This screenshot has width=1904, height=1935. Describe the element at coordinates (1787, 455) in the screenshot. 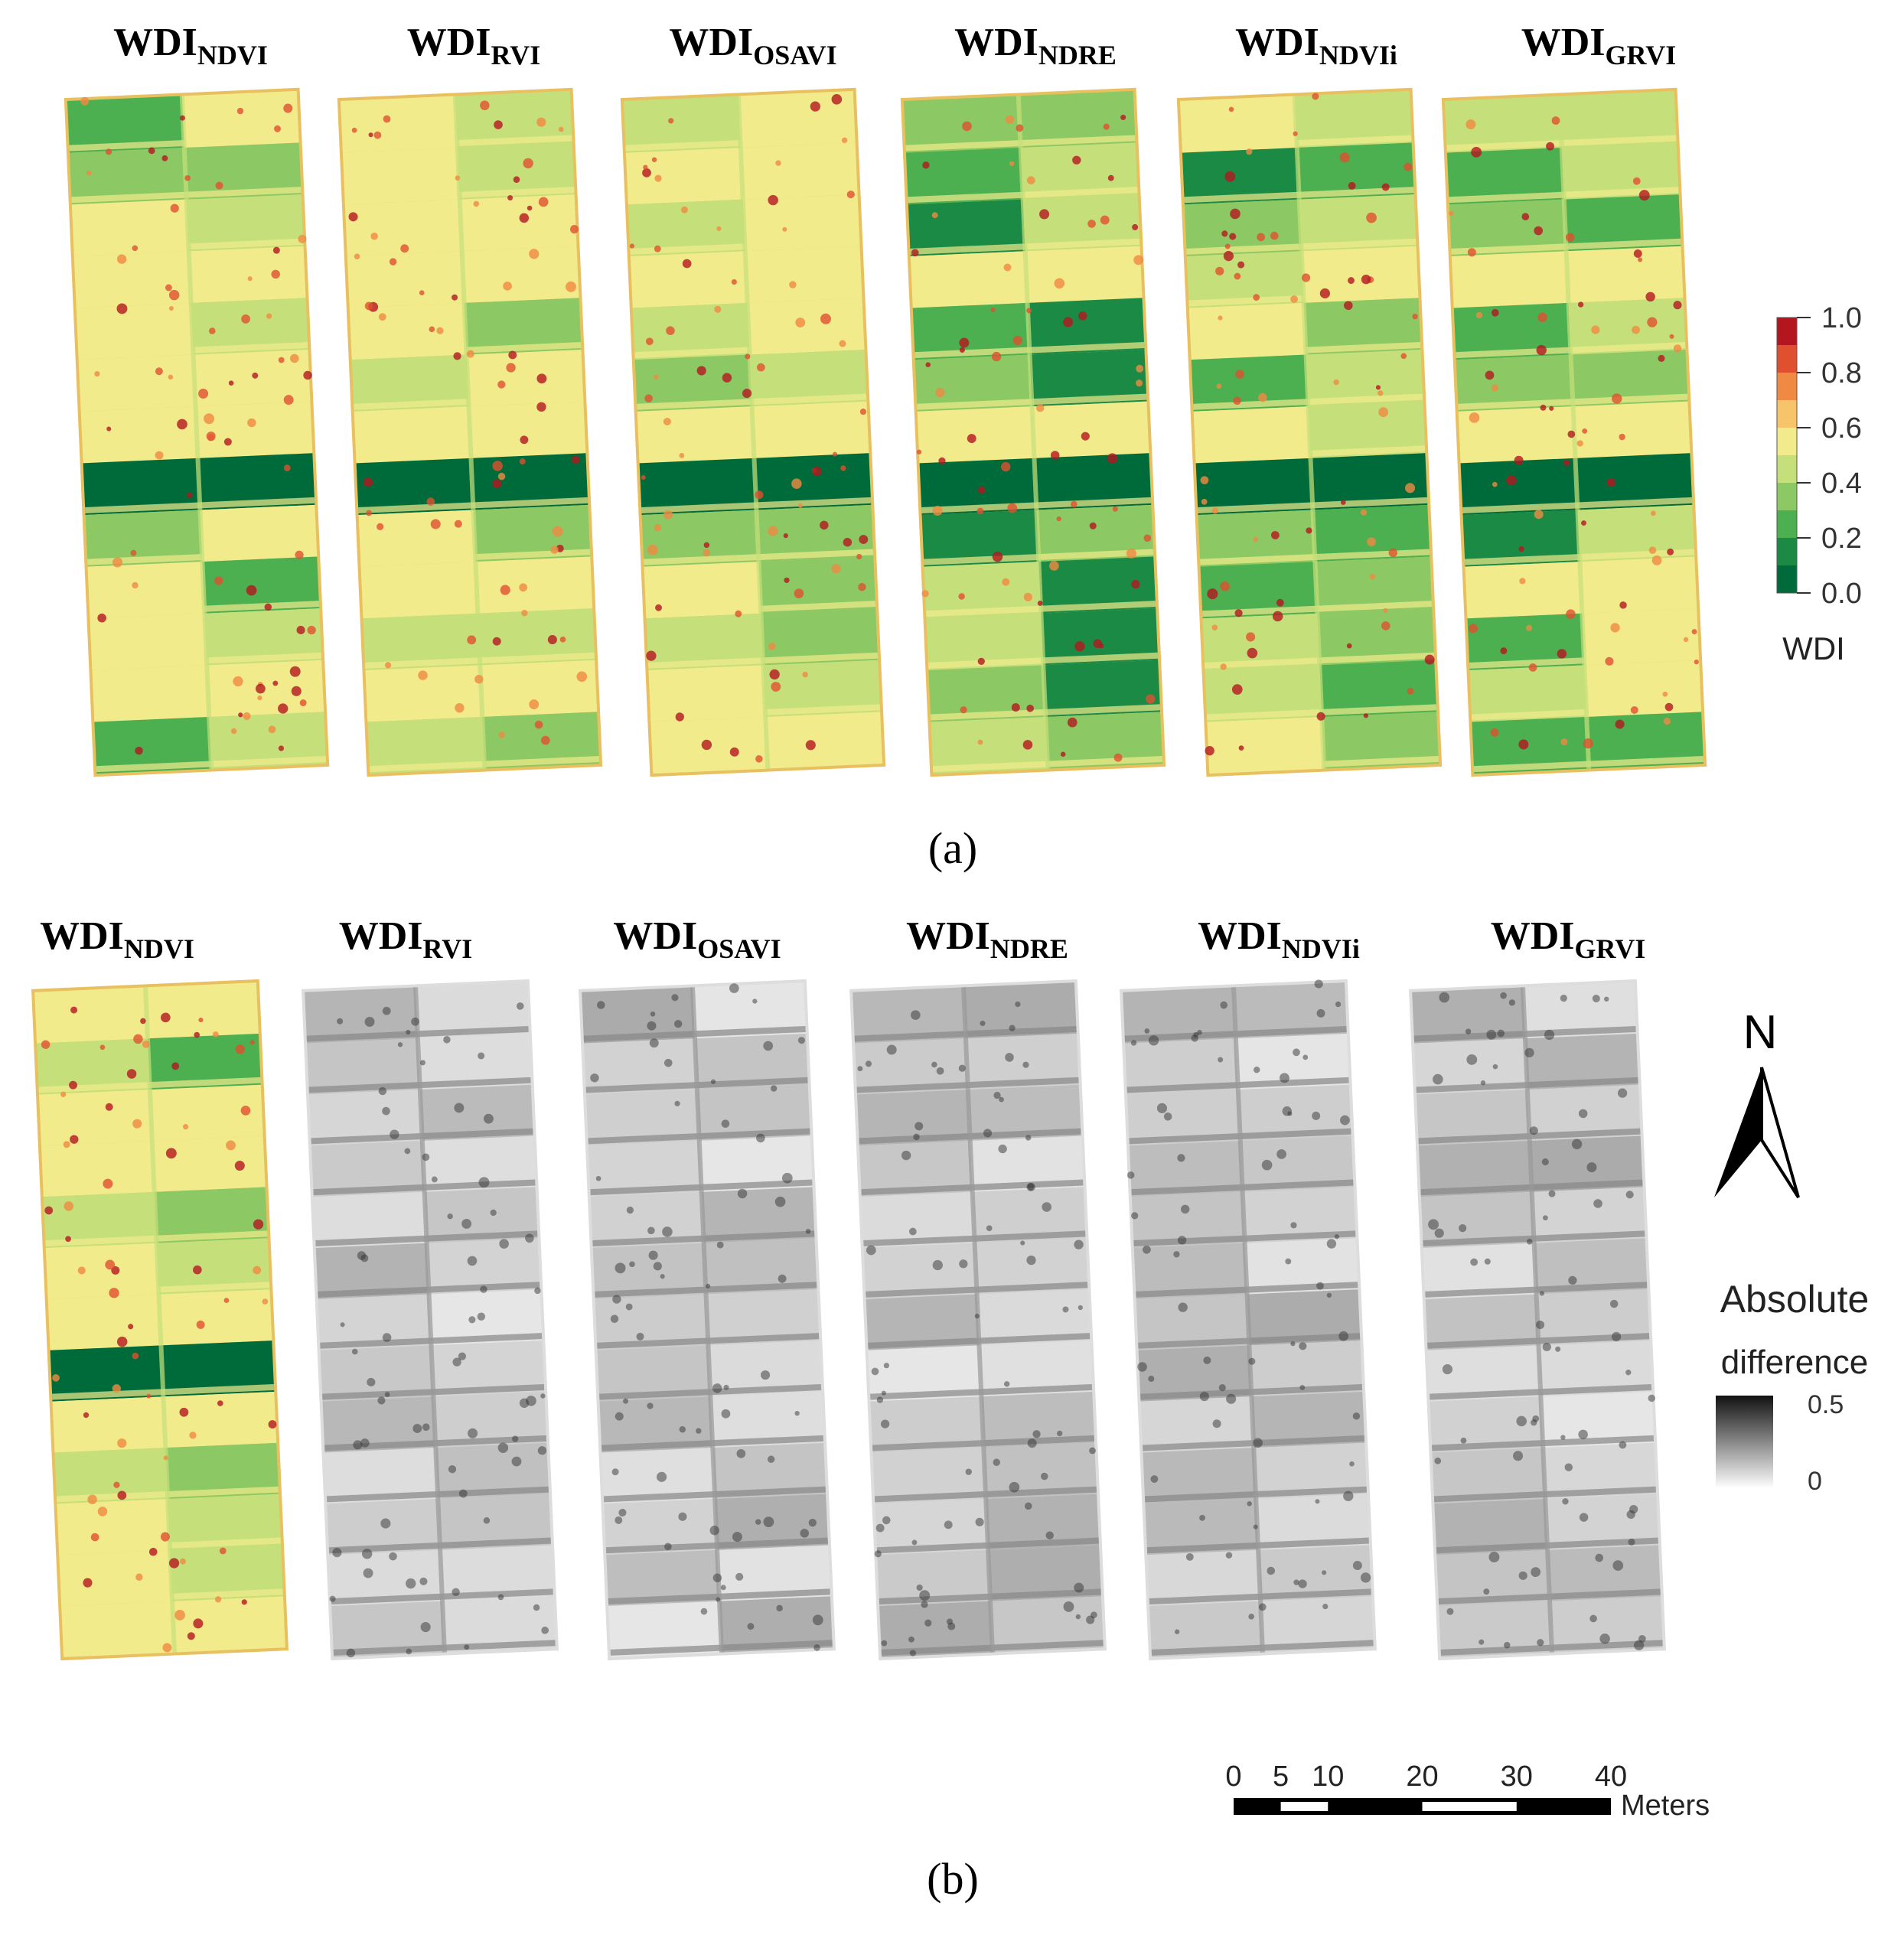

I see `colorbar-frame` at that location.